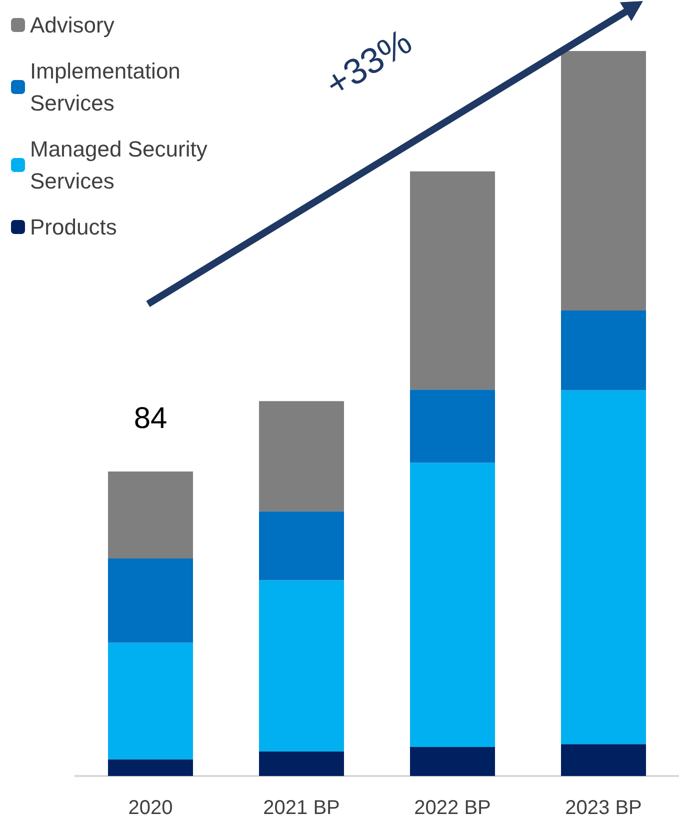  Describe the element at coordinates (301, 808) in the screenshot. I see `x-tick-label: 2021 BP` at that location.